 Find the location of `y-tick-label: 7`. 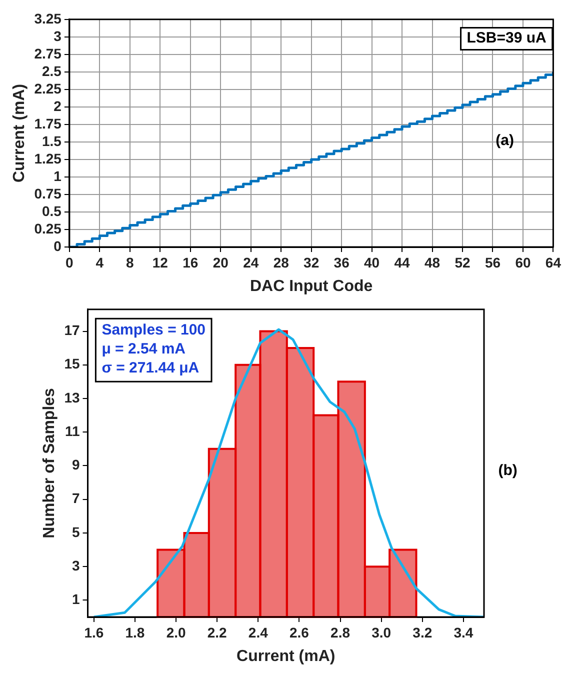

y-tick-label: 7 is located at coordinates (76, 498).